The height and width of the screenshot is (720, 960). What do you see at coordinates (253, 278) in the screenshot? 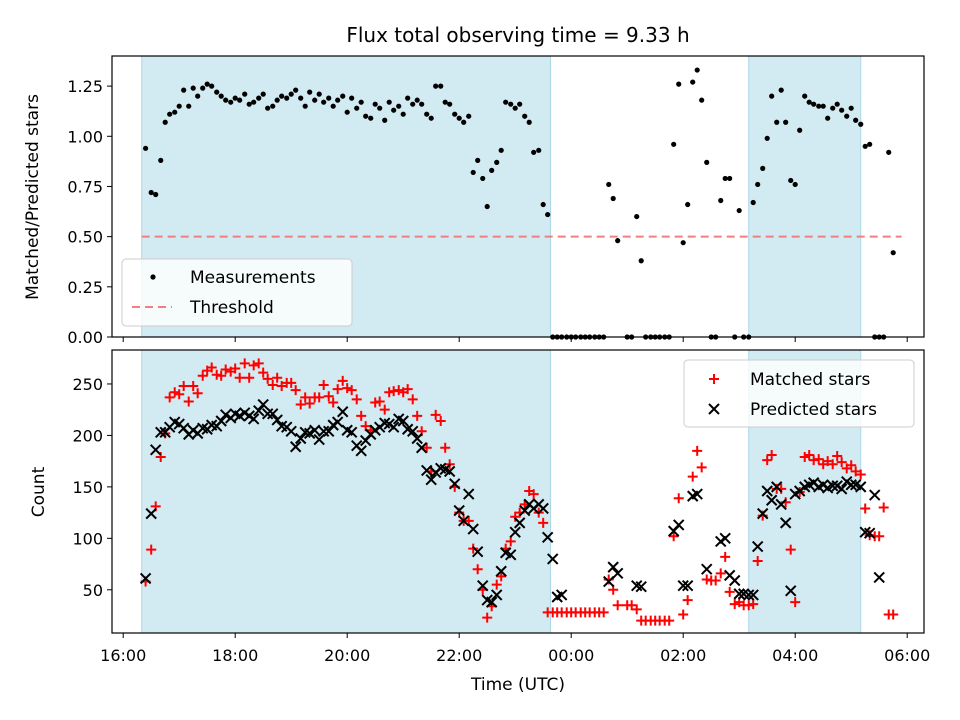
I see `legend-label: Measurements` at bounding box center [253, 278].